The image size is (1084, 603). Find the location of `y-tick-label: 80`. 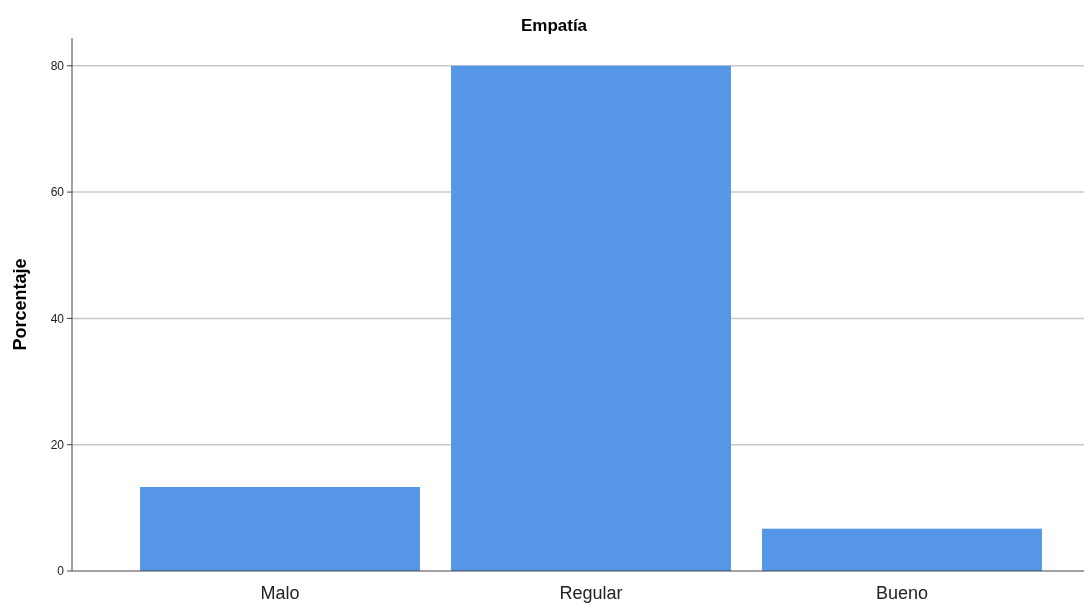

y-tick-label: 80 is located at coordinates (57, 65).